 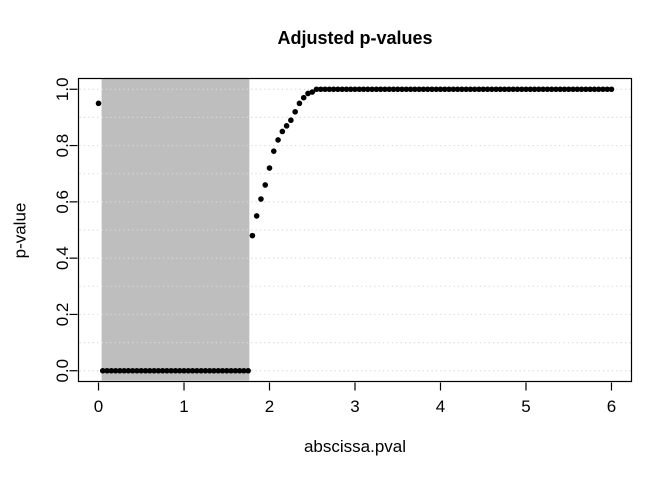 What do you see at coordinates (62, 89) in the screenshot?
I see `y-tick-label: 1.0` at bounding box center [62, 89].